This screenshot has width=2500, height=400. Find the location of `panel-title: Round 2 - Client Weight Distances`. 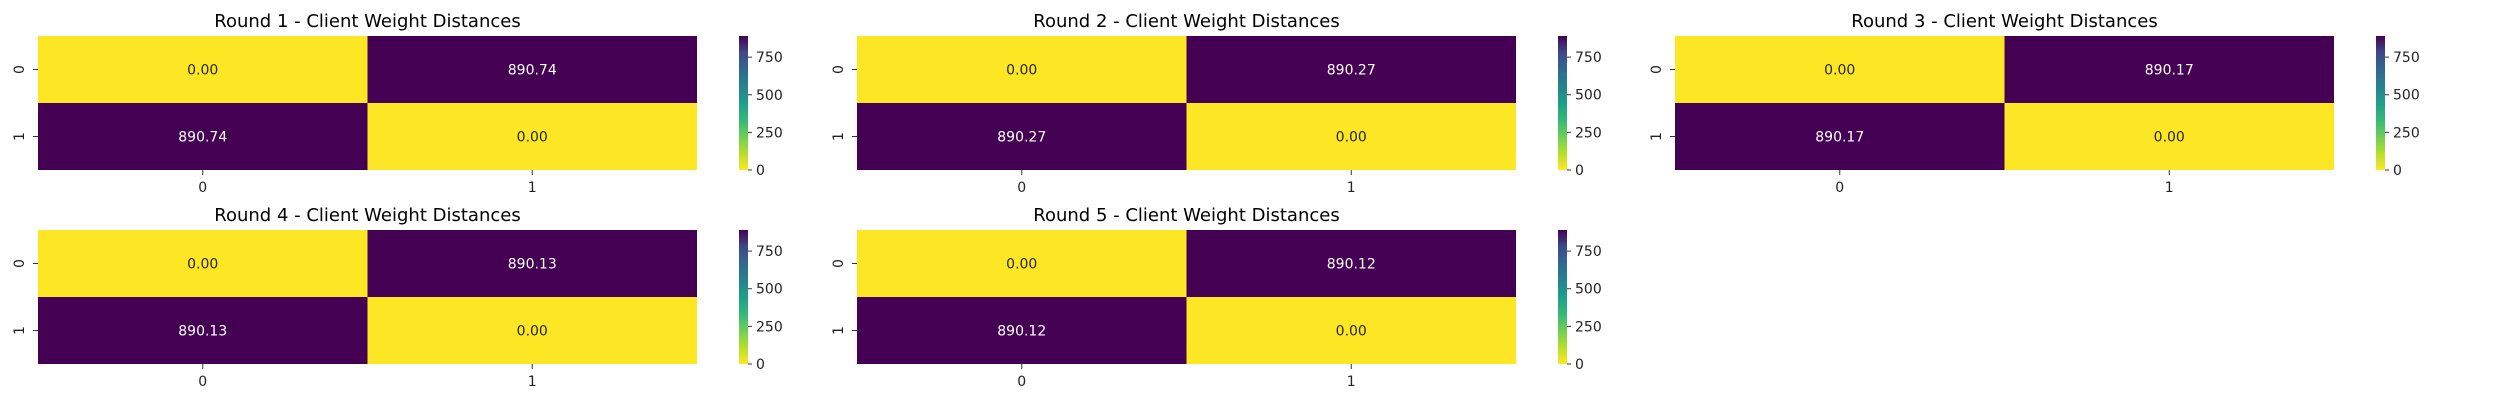

panel-title: Round 2 - Client Weight Distances is located at coordinates (1186, 21).